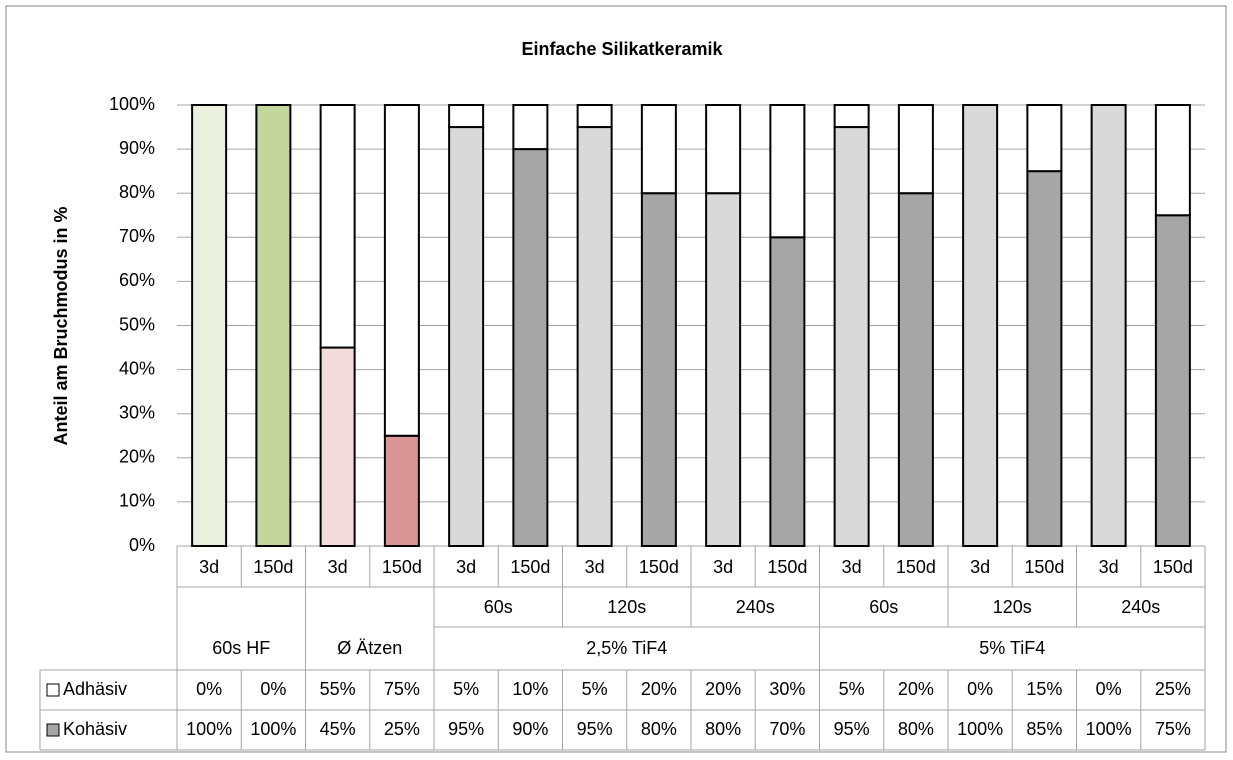  I want to click on y-tick-label: 30%, so click(137, 412).